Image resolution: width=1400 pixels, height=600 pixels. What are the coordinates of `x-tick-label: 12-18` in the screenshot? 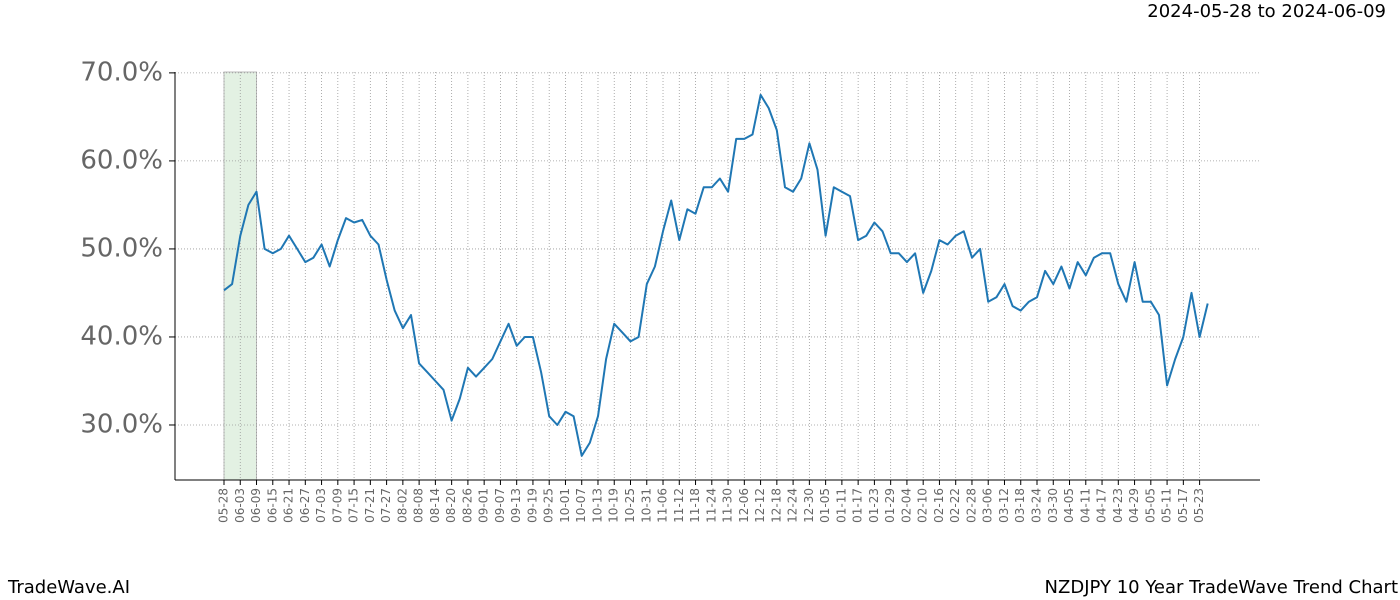 It's located at (776, 505).